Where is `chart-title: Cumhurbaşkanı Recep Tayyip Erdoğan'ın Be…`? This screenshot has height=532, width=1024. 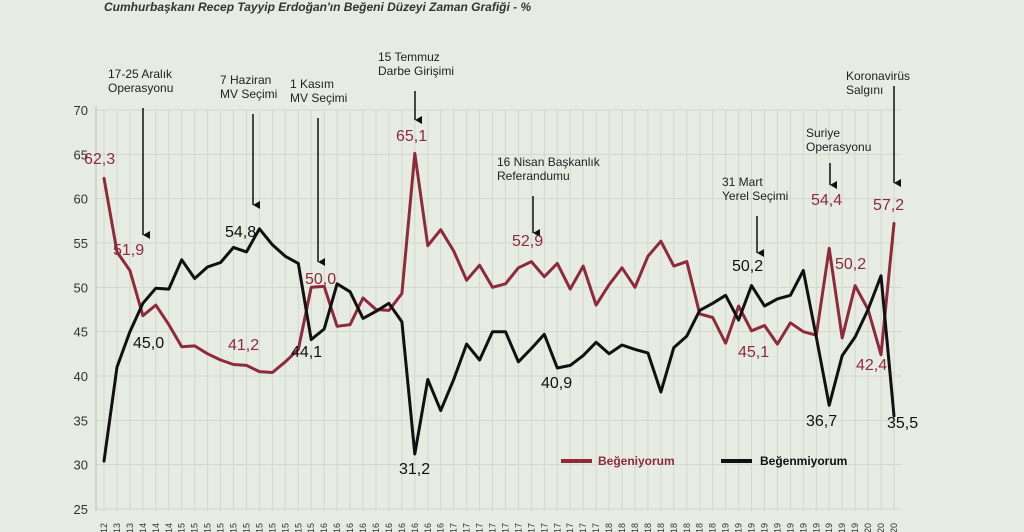
chart-title: Cumhurbaşkanı Recep Tayyip Erdoğan'ın Be… is located at coordinates (318, 7).